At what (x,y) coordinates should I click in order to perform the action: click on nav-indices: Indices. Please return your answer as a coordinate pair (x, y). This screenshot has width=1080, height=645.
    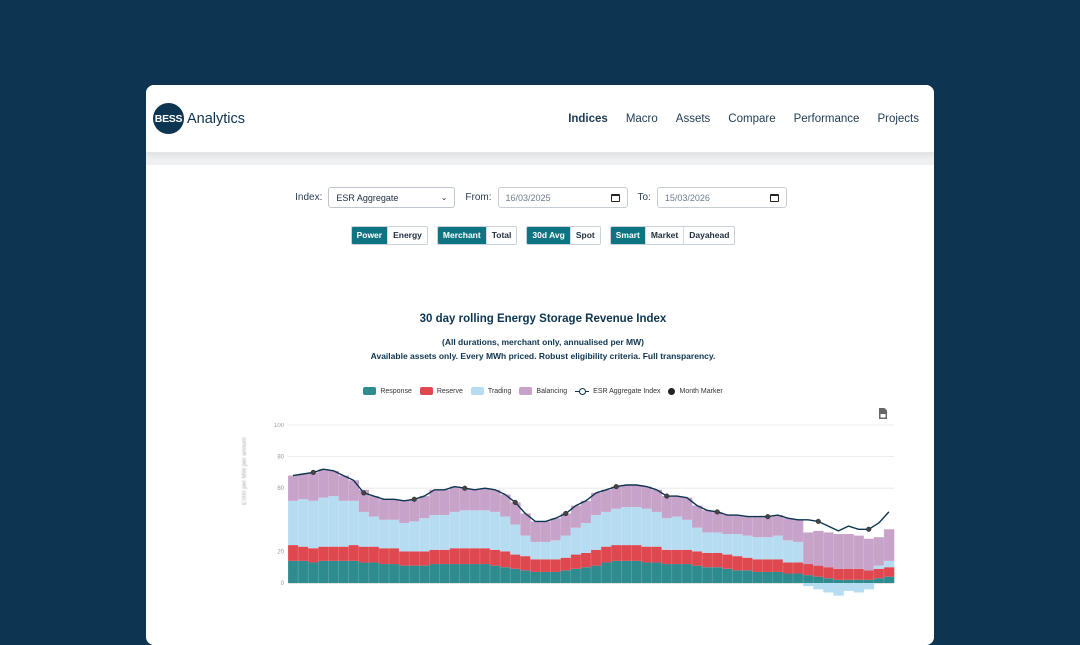
    Looking at the image, I should click on (588, 118).